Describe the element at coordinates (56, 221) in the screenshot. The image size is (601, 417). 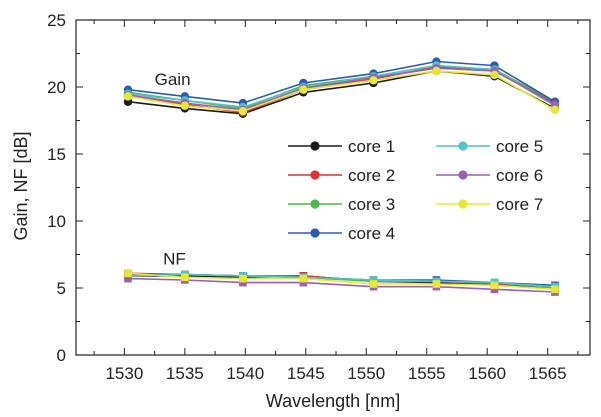
I see `y-tick-label: 10` at that location.